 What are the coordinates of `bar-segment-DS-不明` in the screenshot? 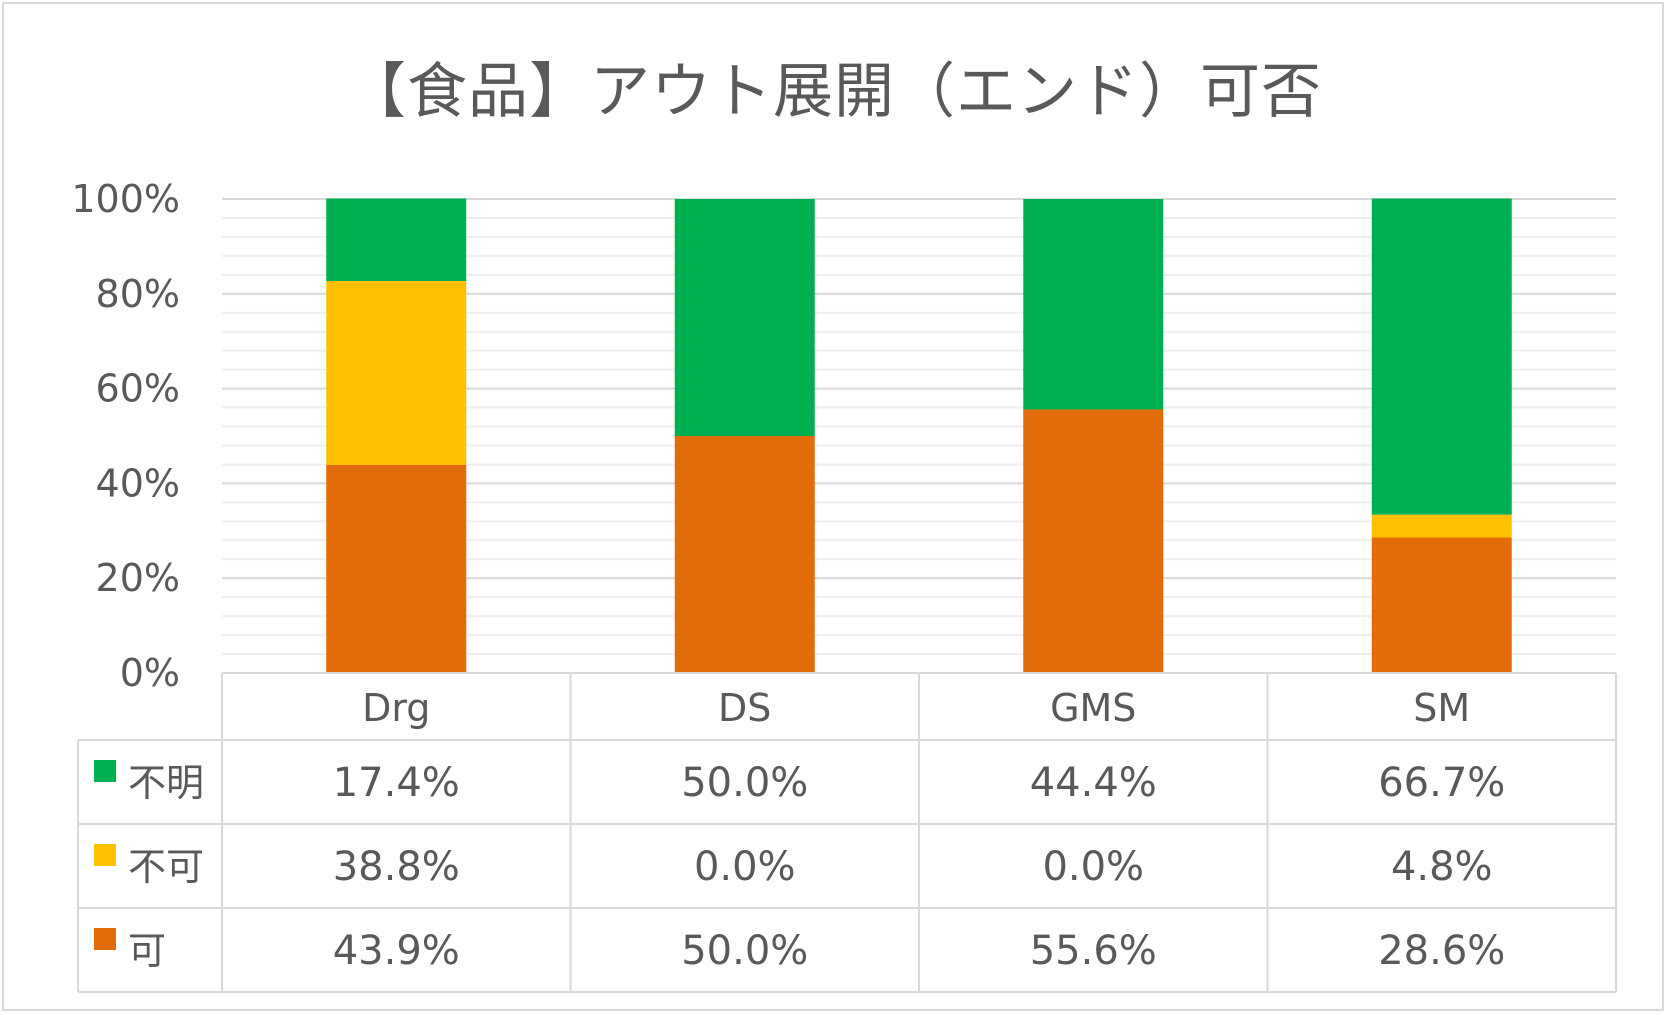 It's located at (744, 317).